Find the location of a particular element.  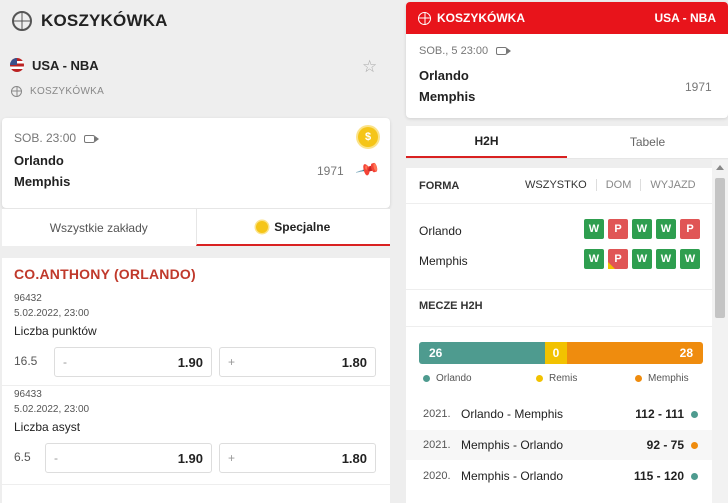

match-year: 2020. is located at coordinates (437, 476).